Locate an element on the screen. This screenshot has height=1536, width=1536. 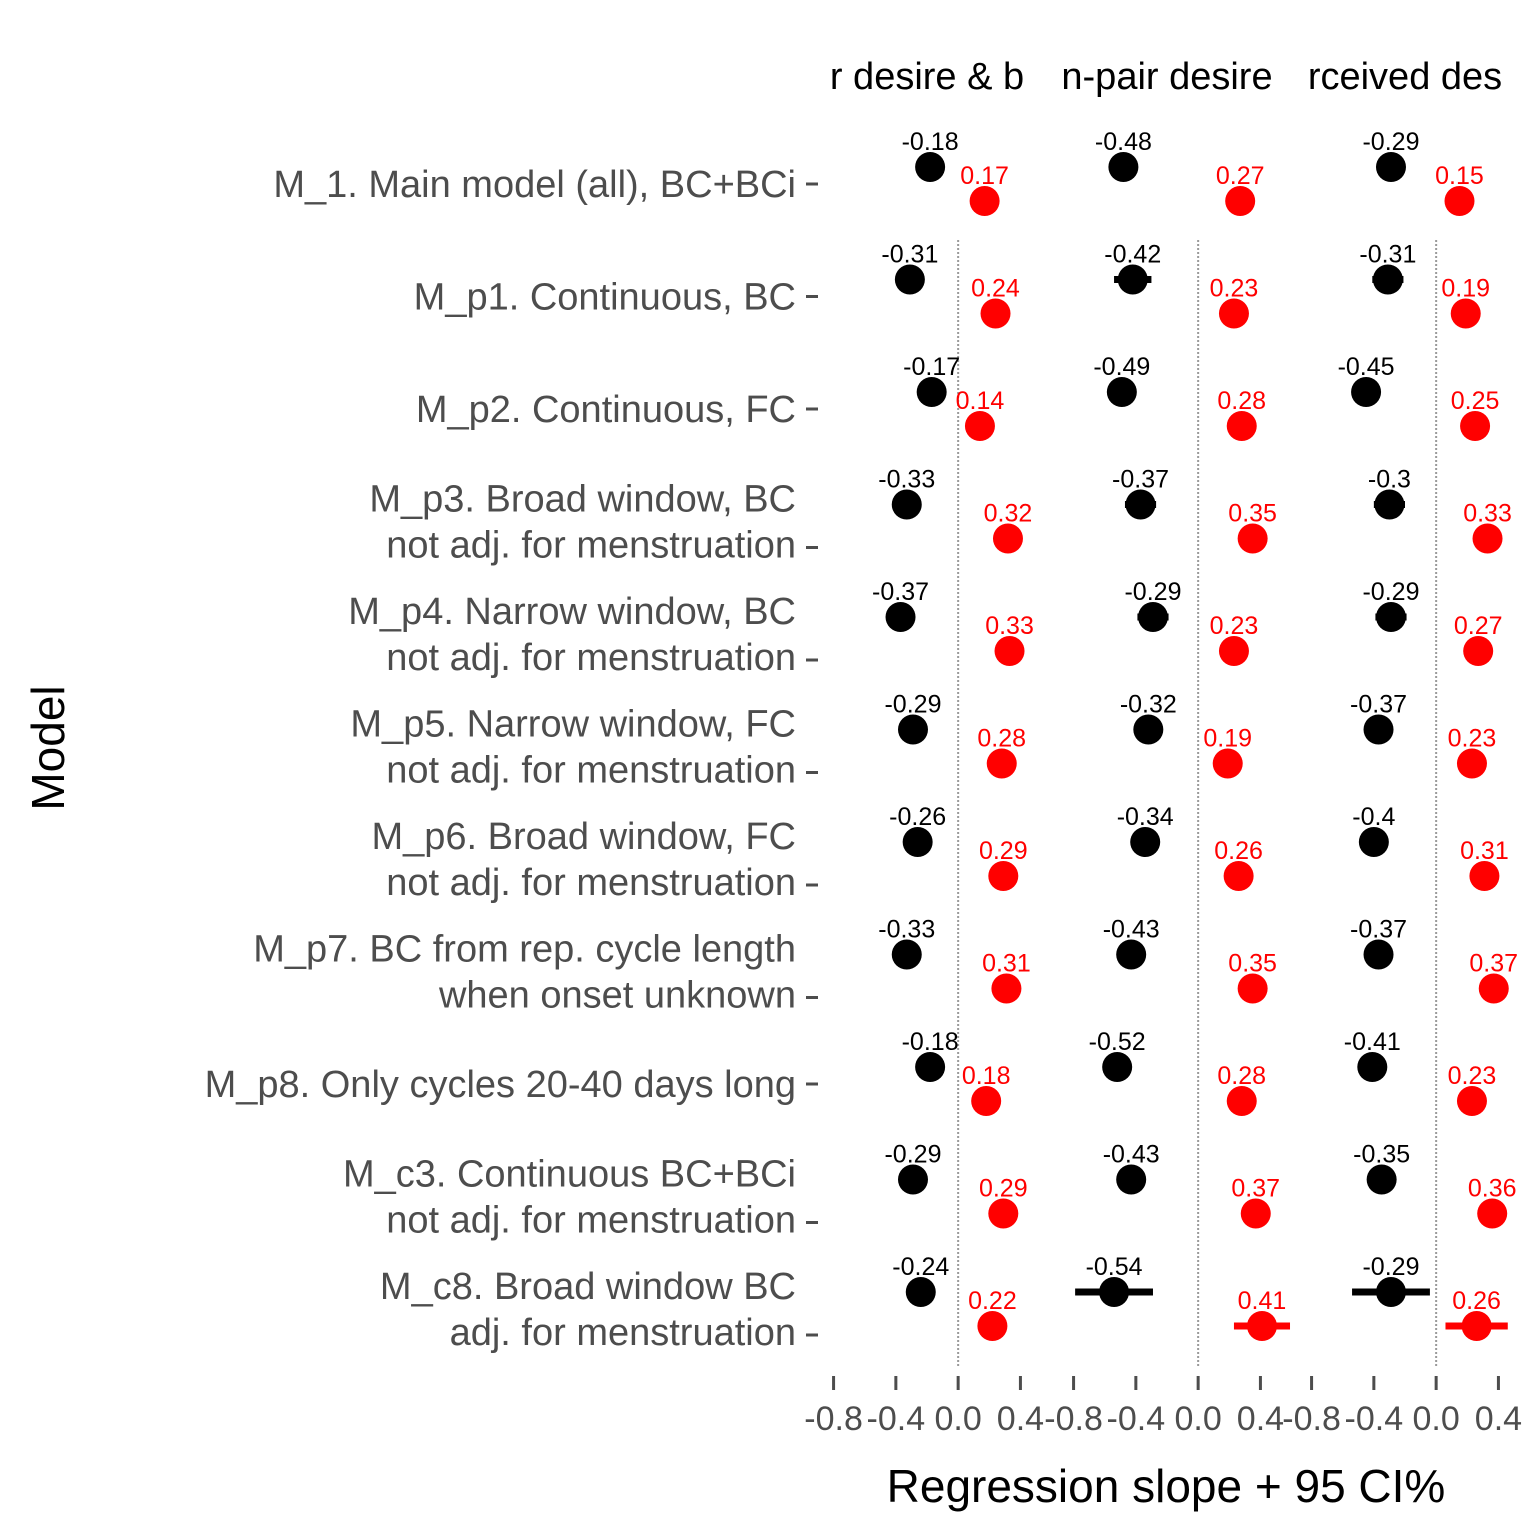
model-label: M_1. Main model (all), BC+BCi is located at coordinates (534, 185).